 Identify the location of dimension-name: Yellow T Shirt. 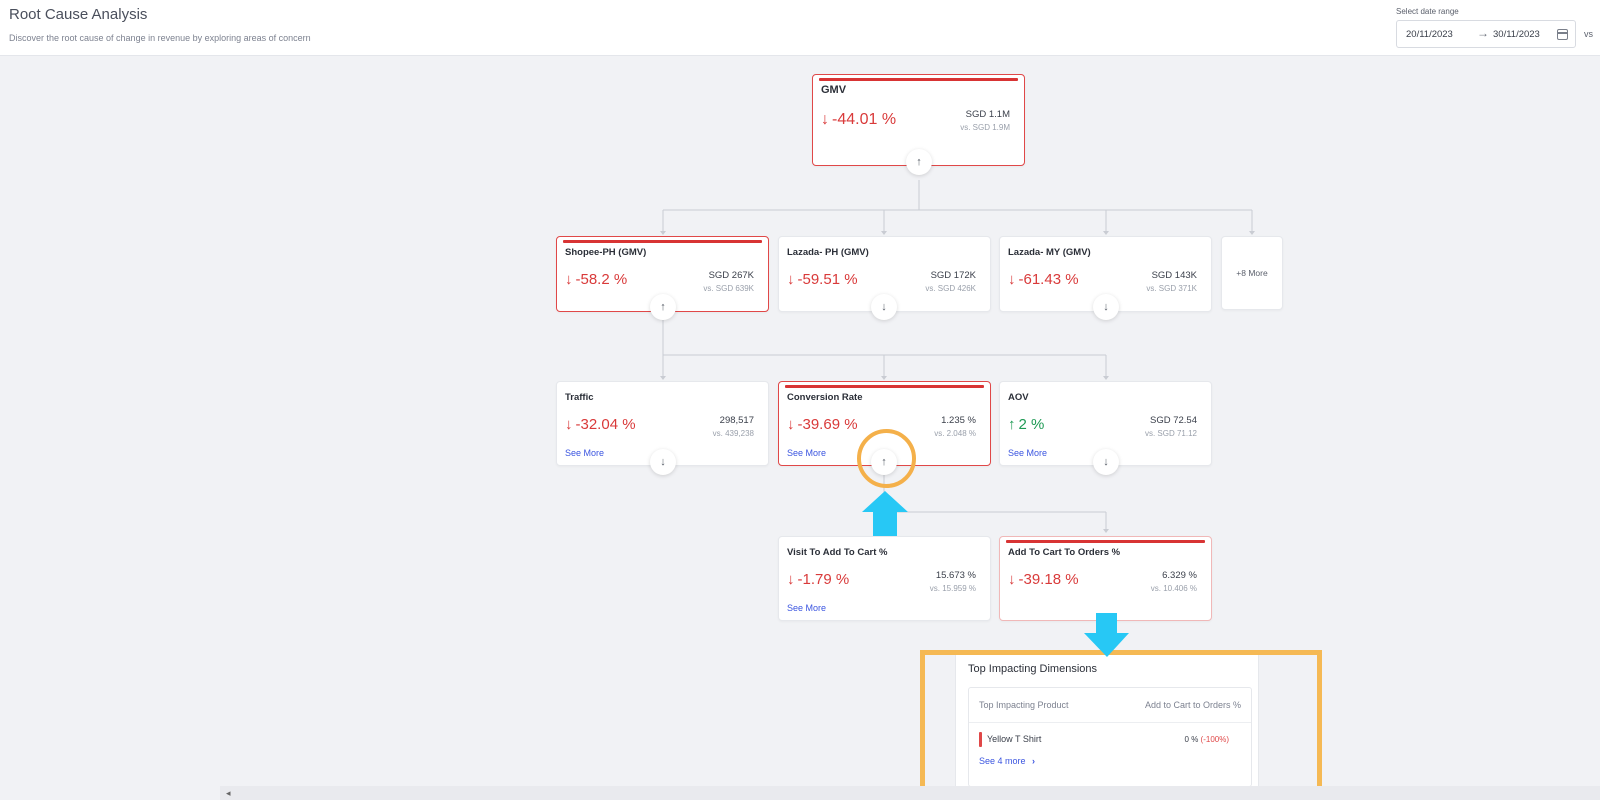
(1014, 739).